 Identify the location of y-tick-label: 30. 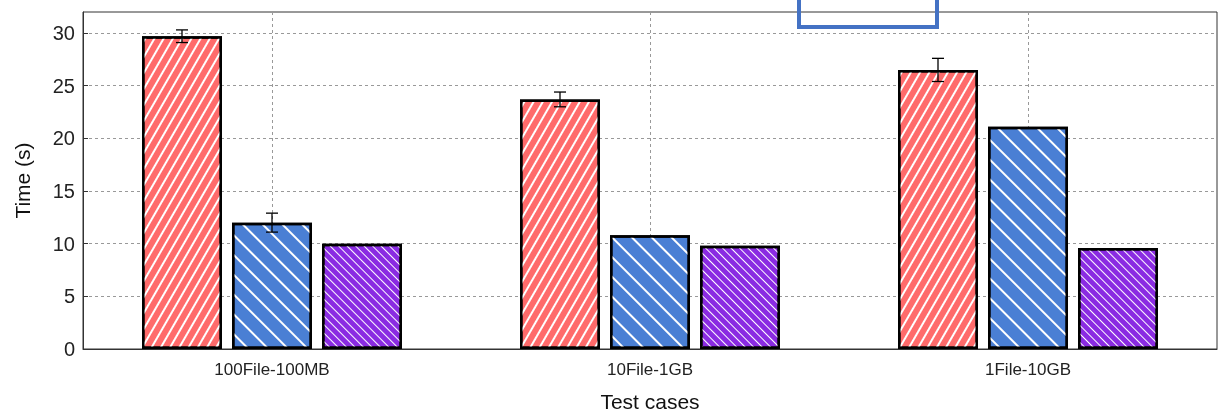
(63, 33).